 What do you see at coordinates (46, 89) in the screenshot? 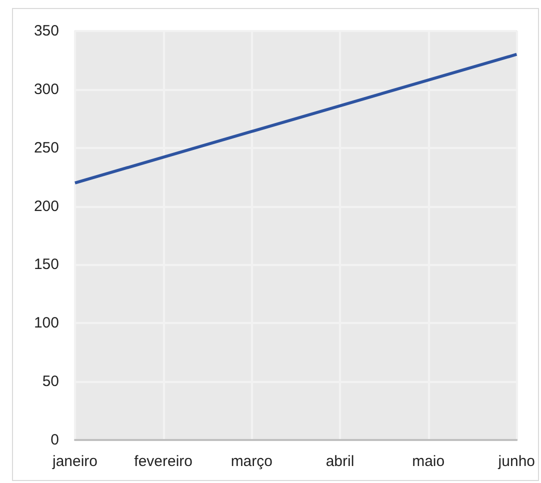
I see `y-tick-label: 300` at bounding box center [46, 89].